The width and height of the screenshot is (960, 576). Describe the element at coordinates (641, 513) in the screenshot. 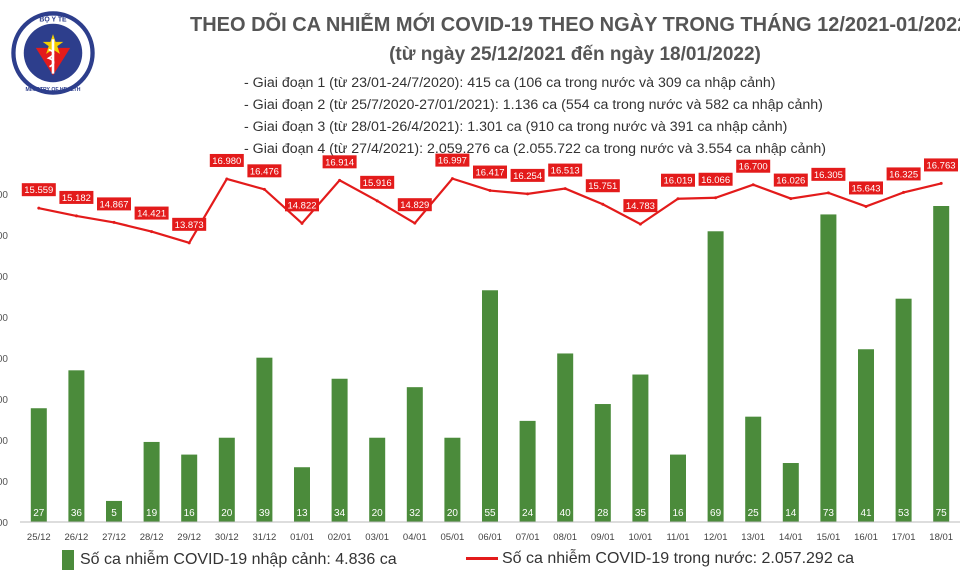

I see `bar-value-label: 35` at that location.